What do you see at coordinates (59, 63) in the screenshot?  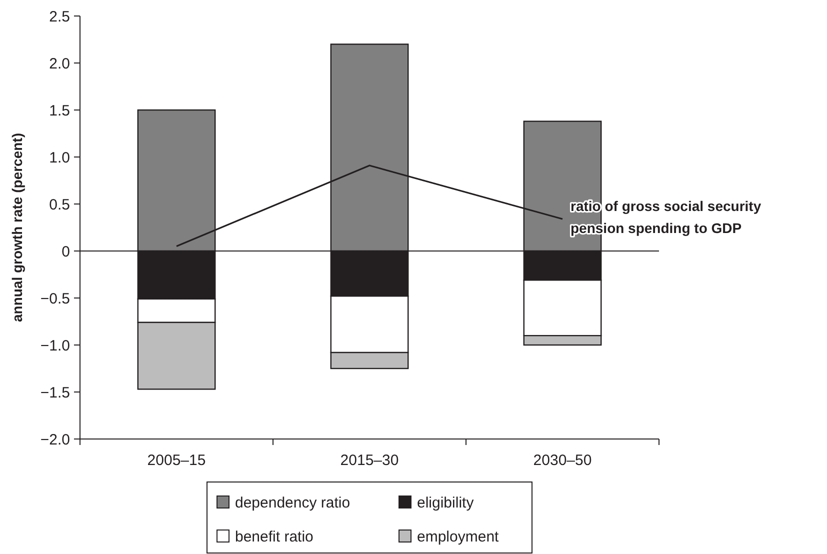 I see `y-tick-label: 2.0` at bounding box center [59, 63].